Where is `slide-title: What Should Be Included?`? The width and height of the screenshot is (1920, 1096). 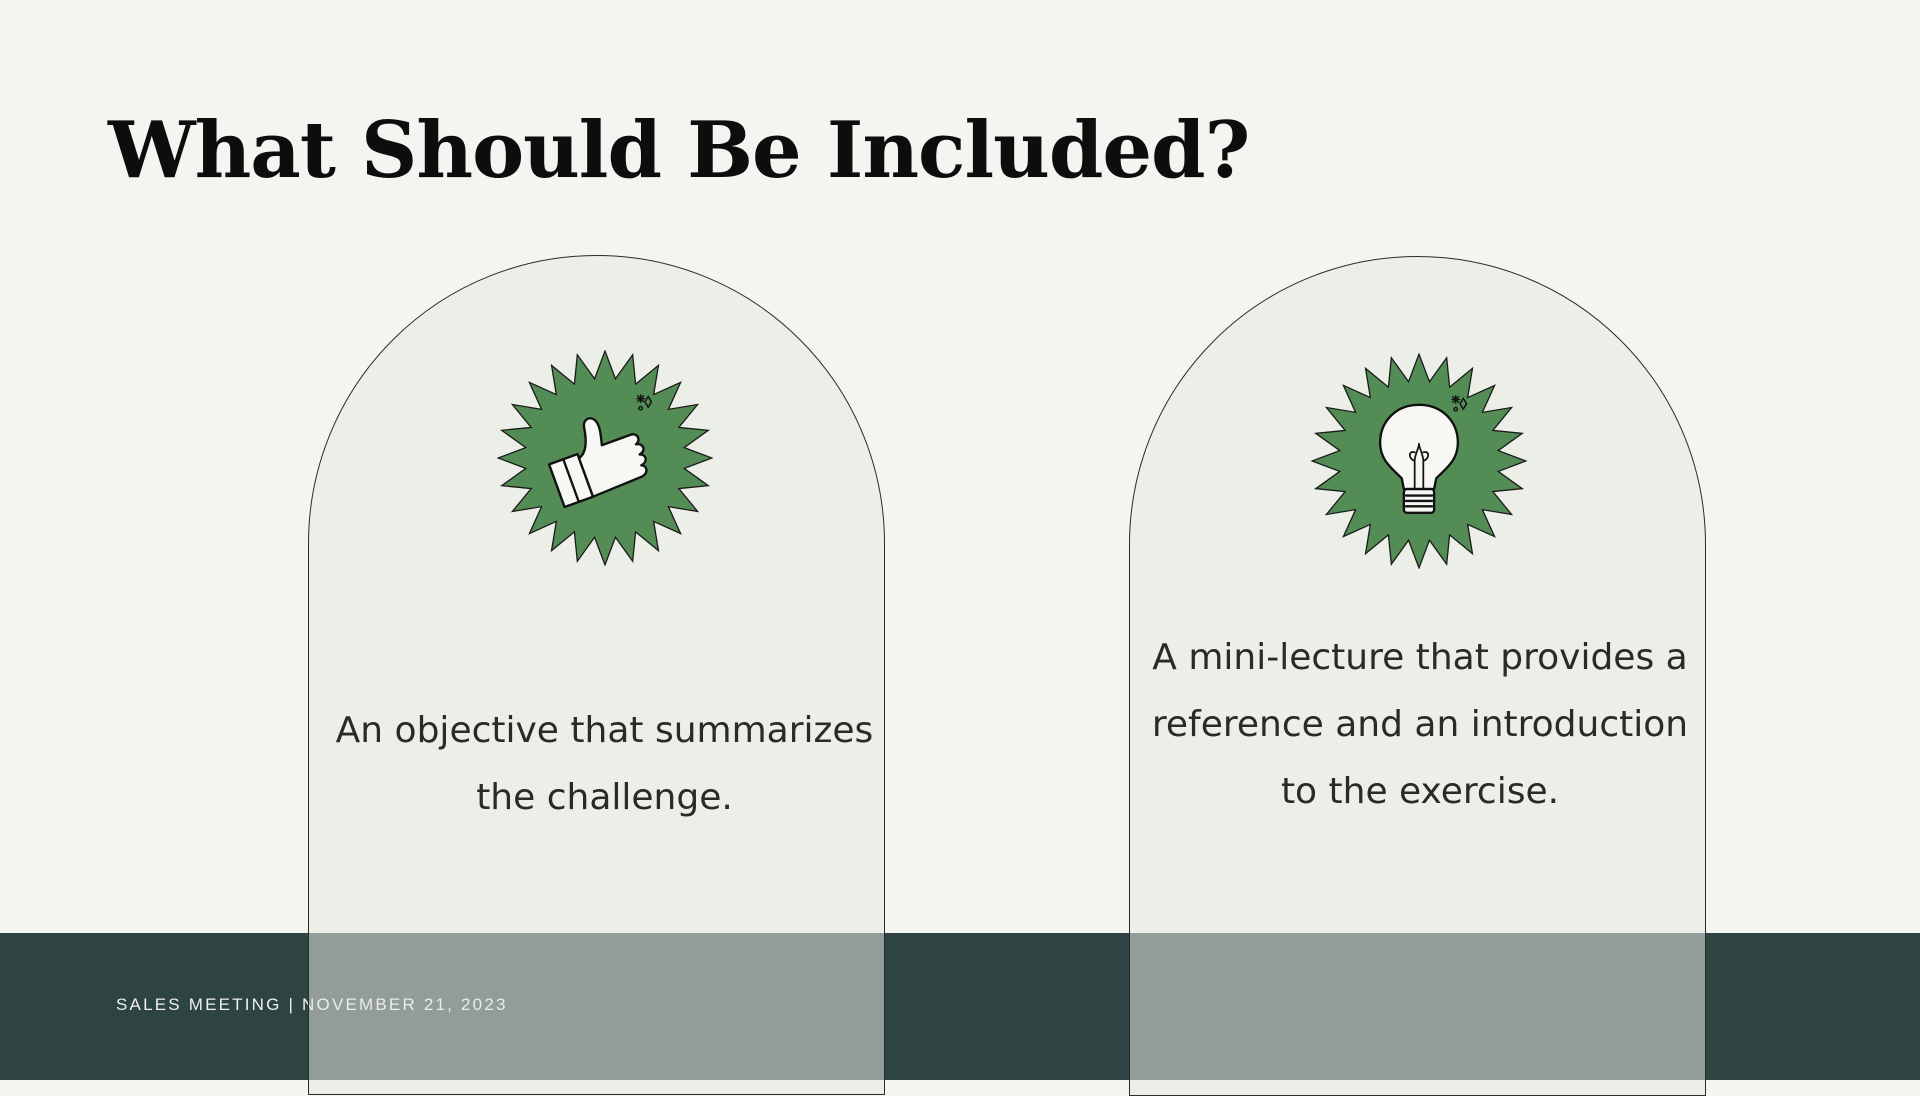 slide-title: What Should Be Included? is located at coordinates (679, 150).